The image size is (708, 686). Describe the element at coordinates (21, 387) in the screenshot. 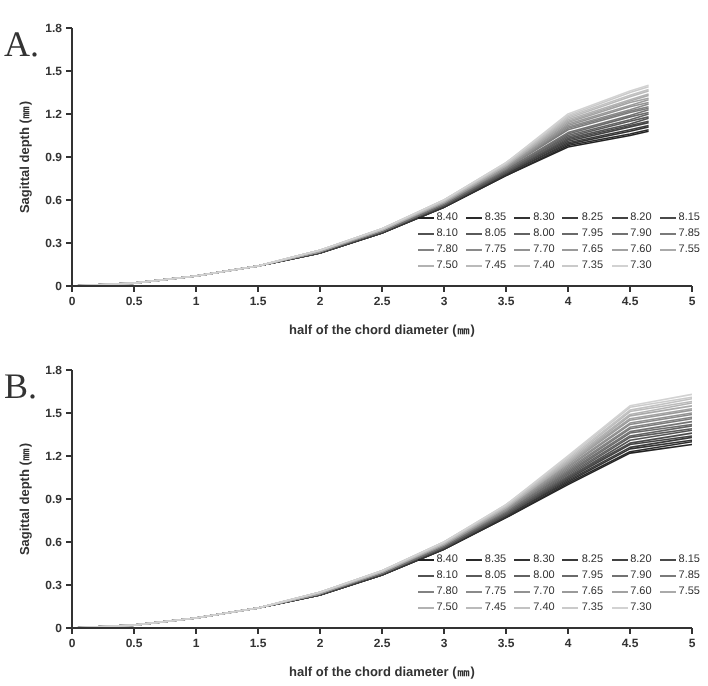

I see `chart-title: B.` at that location.